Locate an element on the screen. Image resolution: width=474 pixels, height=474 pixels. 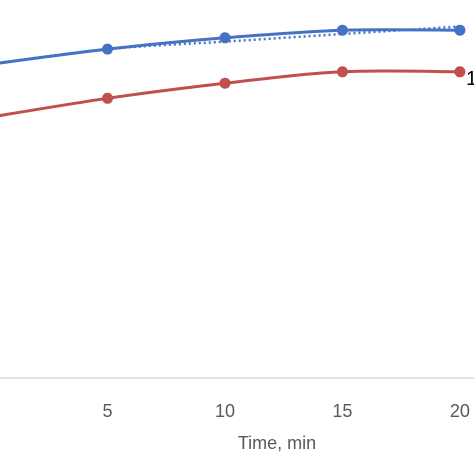
annotation-label: 1 is located at coordinates (470, 79).